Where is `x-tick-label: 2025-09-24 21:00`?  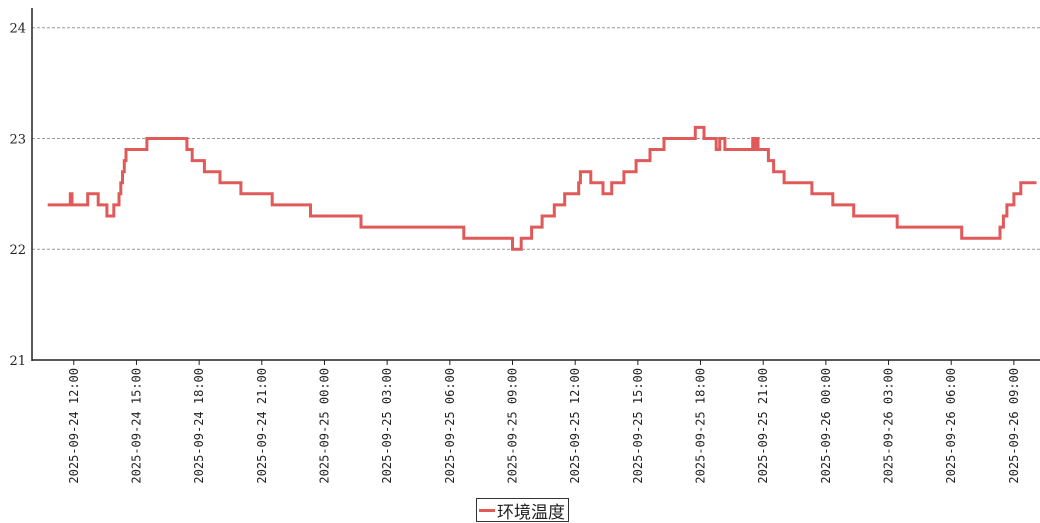 x-tick-label: 2025-09-24 21:00 is located at coordinates (262, 426).